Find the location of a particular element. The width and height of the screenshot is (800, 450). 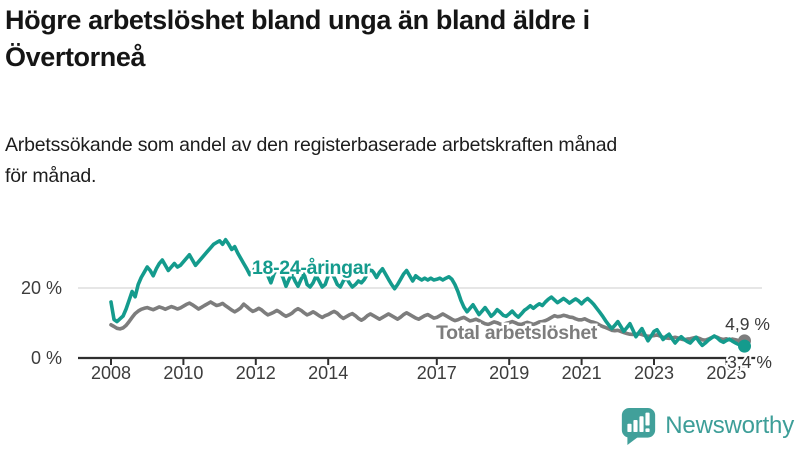

x-axis-tick-label: 2008 is located at coordinates (111, 373).